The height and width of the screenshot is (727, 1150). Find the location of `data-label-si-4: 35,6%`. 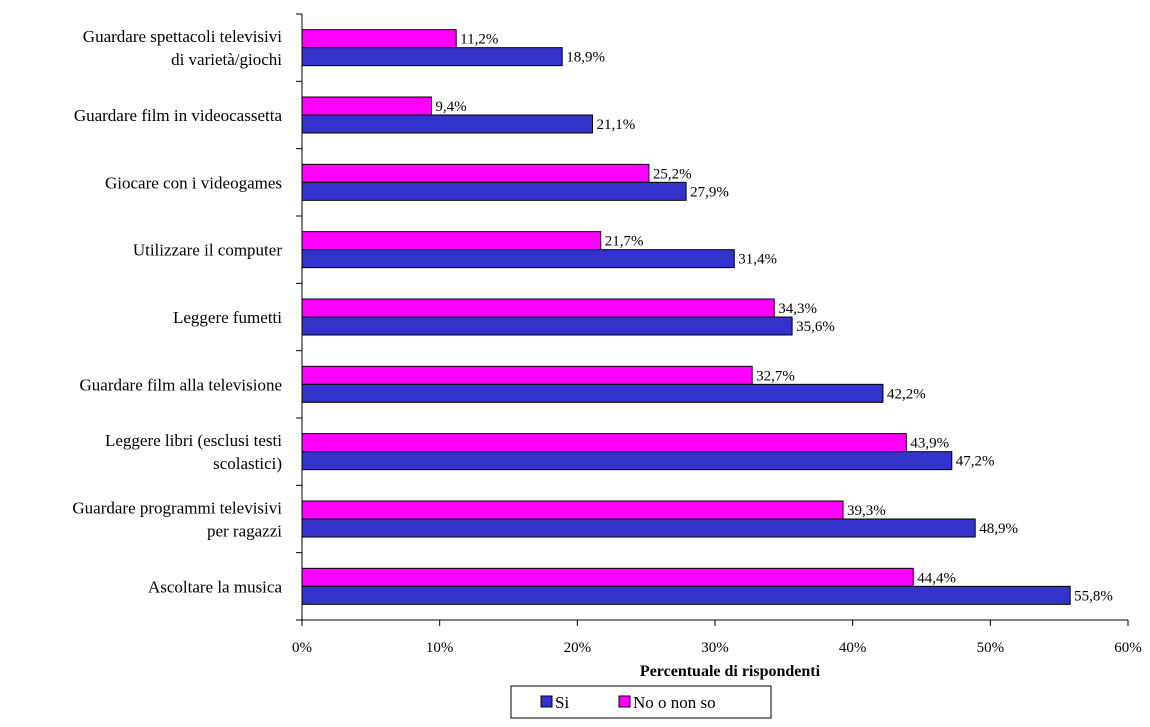

data-label-si-4: 35,6% is located at coordinates (815, 327).